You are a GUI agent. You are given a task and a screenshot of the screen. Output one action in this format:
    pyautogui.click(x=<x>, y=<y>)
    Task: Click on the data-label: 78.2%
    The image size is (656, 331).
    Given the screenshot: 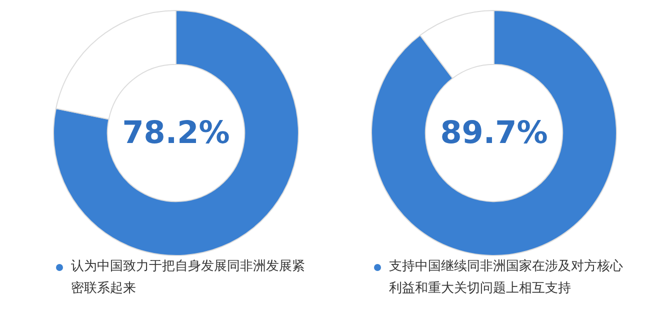 What is the action you would take?
    pyautogui.click(x=176, y=133)
    